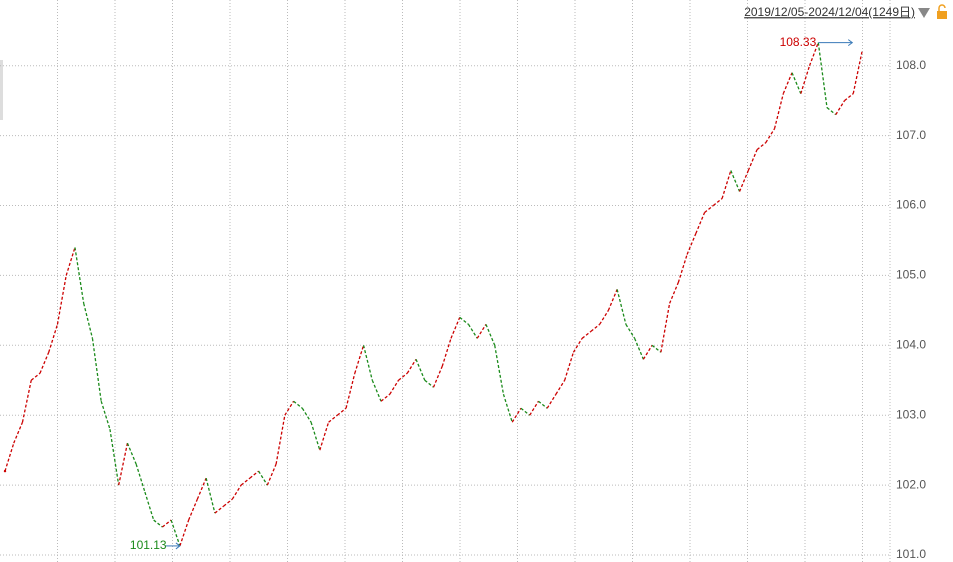 This screenshot has height=562, width=953. What do you see at coordinates (850, 43) in the screenshot?
I see `max-arrowhead` at bounding box center [850, 43].